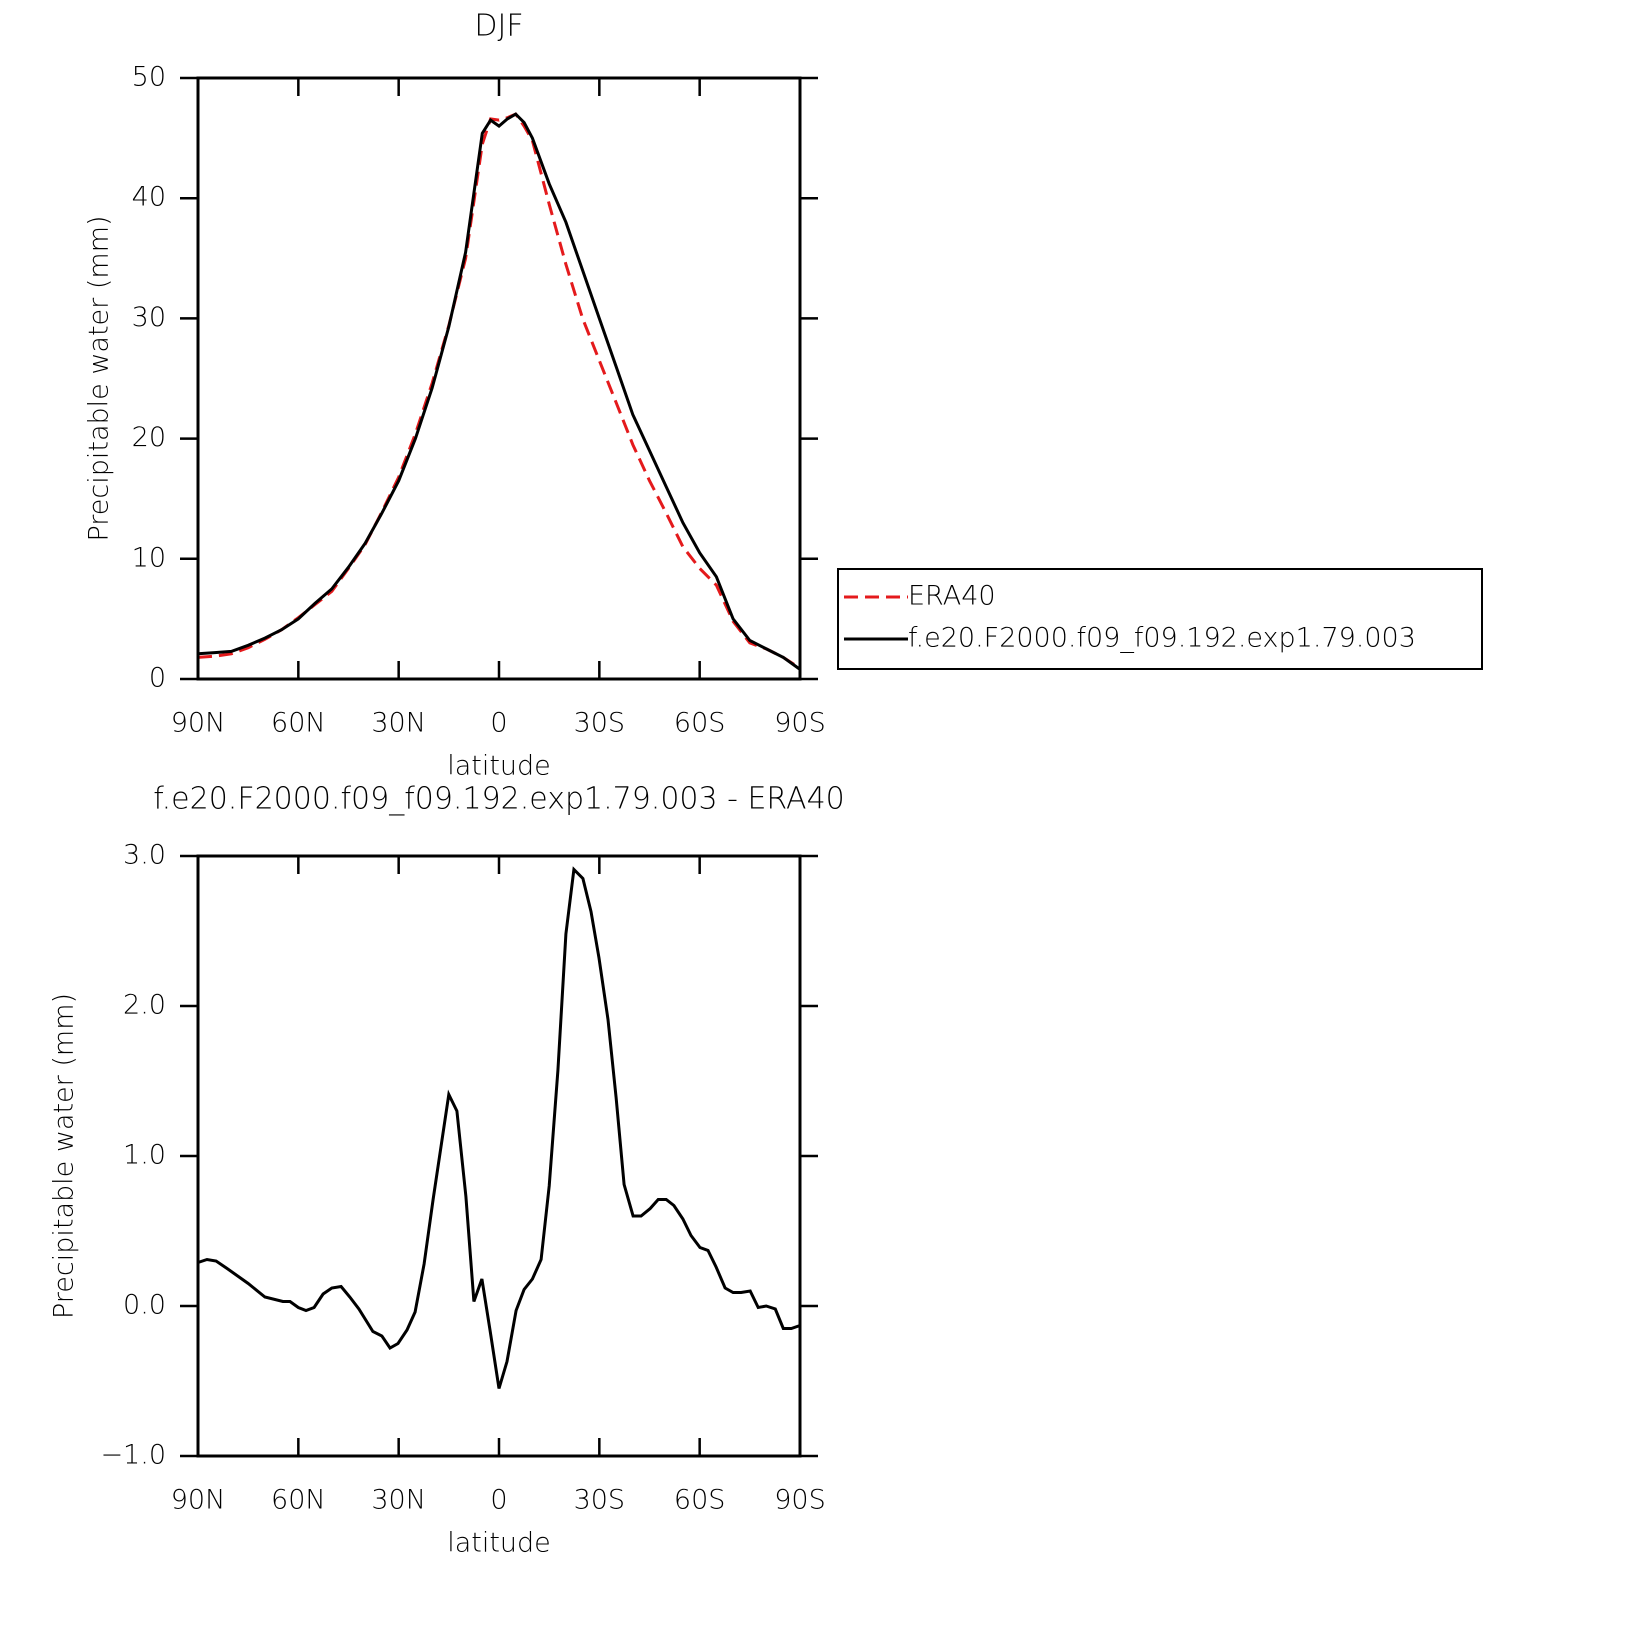 The height and width of the screenshot is (1641, 1644). I want to click on y-tick-label: 0.0, so click(144, 1305).